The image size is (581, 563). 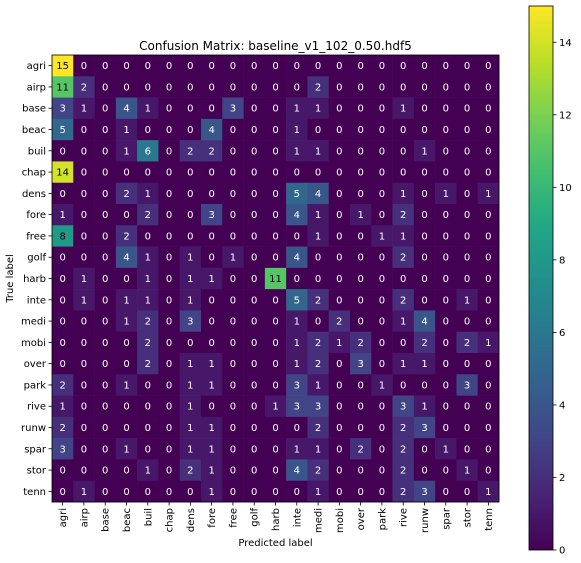 I want to click on cell-value-label: 8, so click(x=62, y=236).